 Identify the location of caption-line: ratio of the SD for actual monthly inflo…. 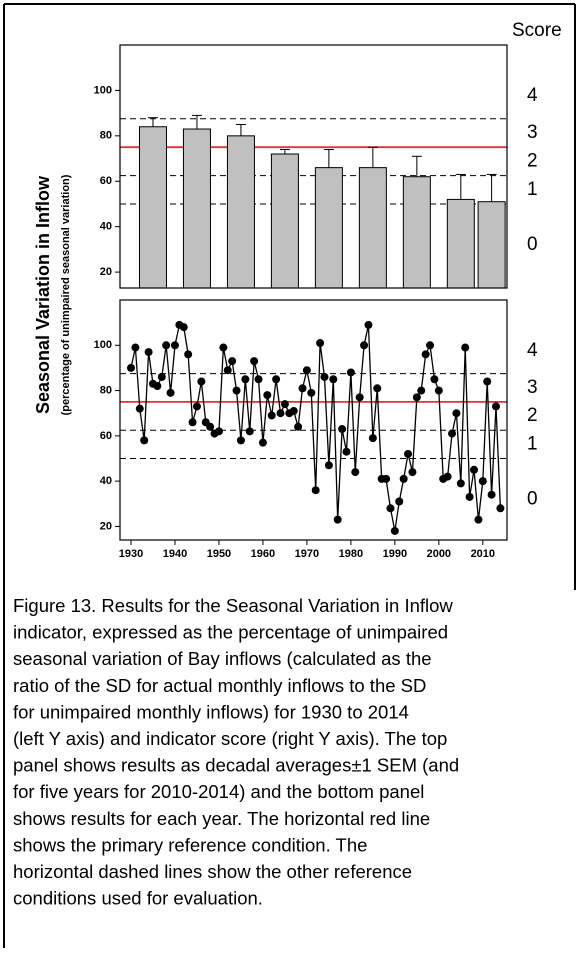
(219, 685).